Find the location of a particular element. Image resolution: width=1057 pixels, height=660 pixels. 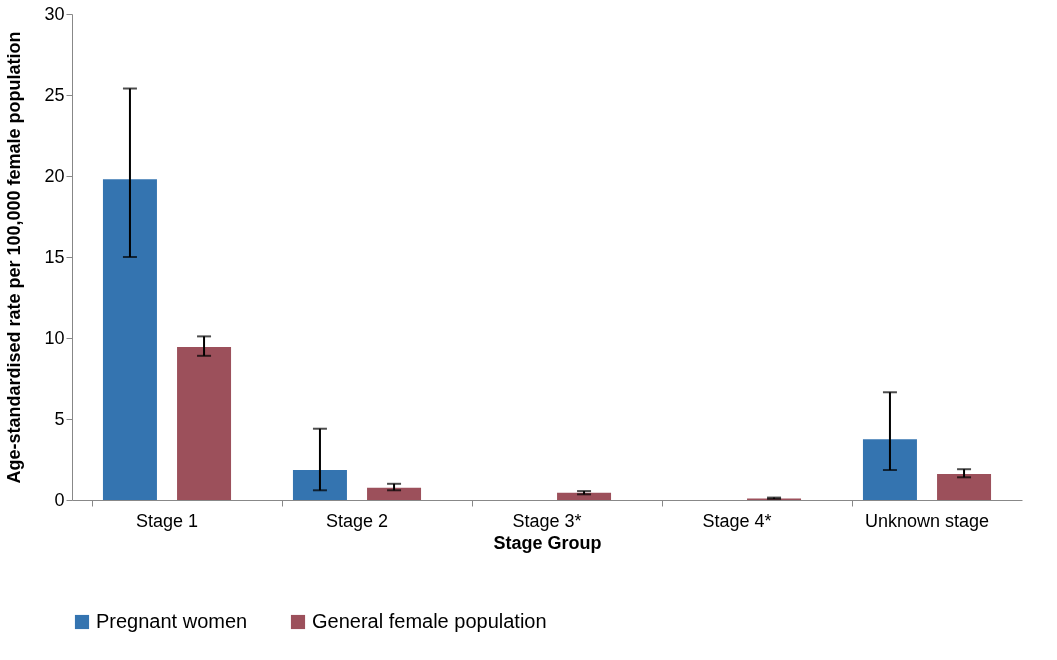

y-tick-label: 10 is located at coordinates (54, 337).